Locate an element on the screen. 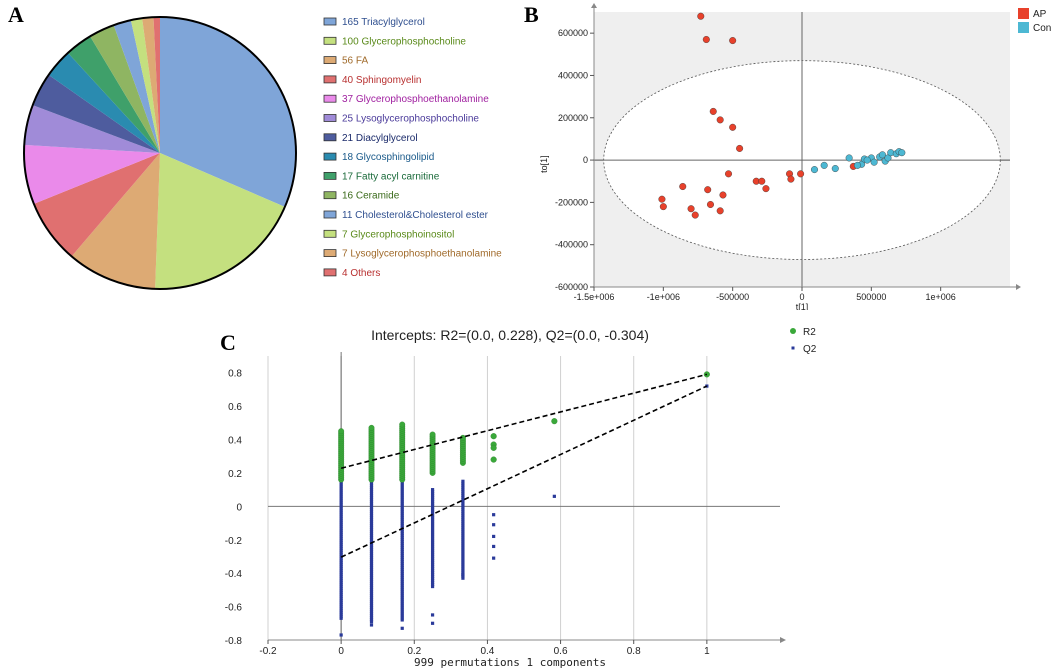 The image size is (1052, 672). y-tick-label-3: 0 is located at coordinates (585, 160).